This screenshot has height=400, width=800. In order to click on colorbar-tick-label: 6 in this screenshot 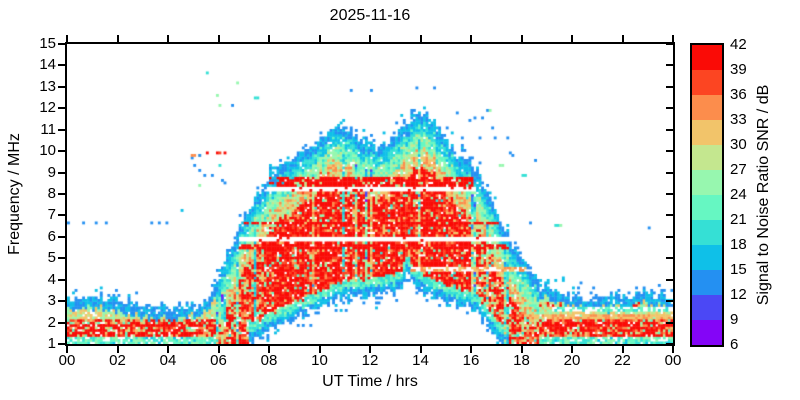, I will do `click(734, 344)`.